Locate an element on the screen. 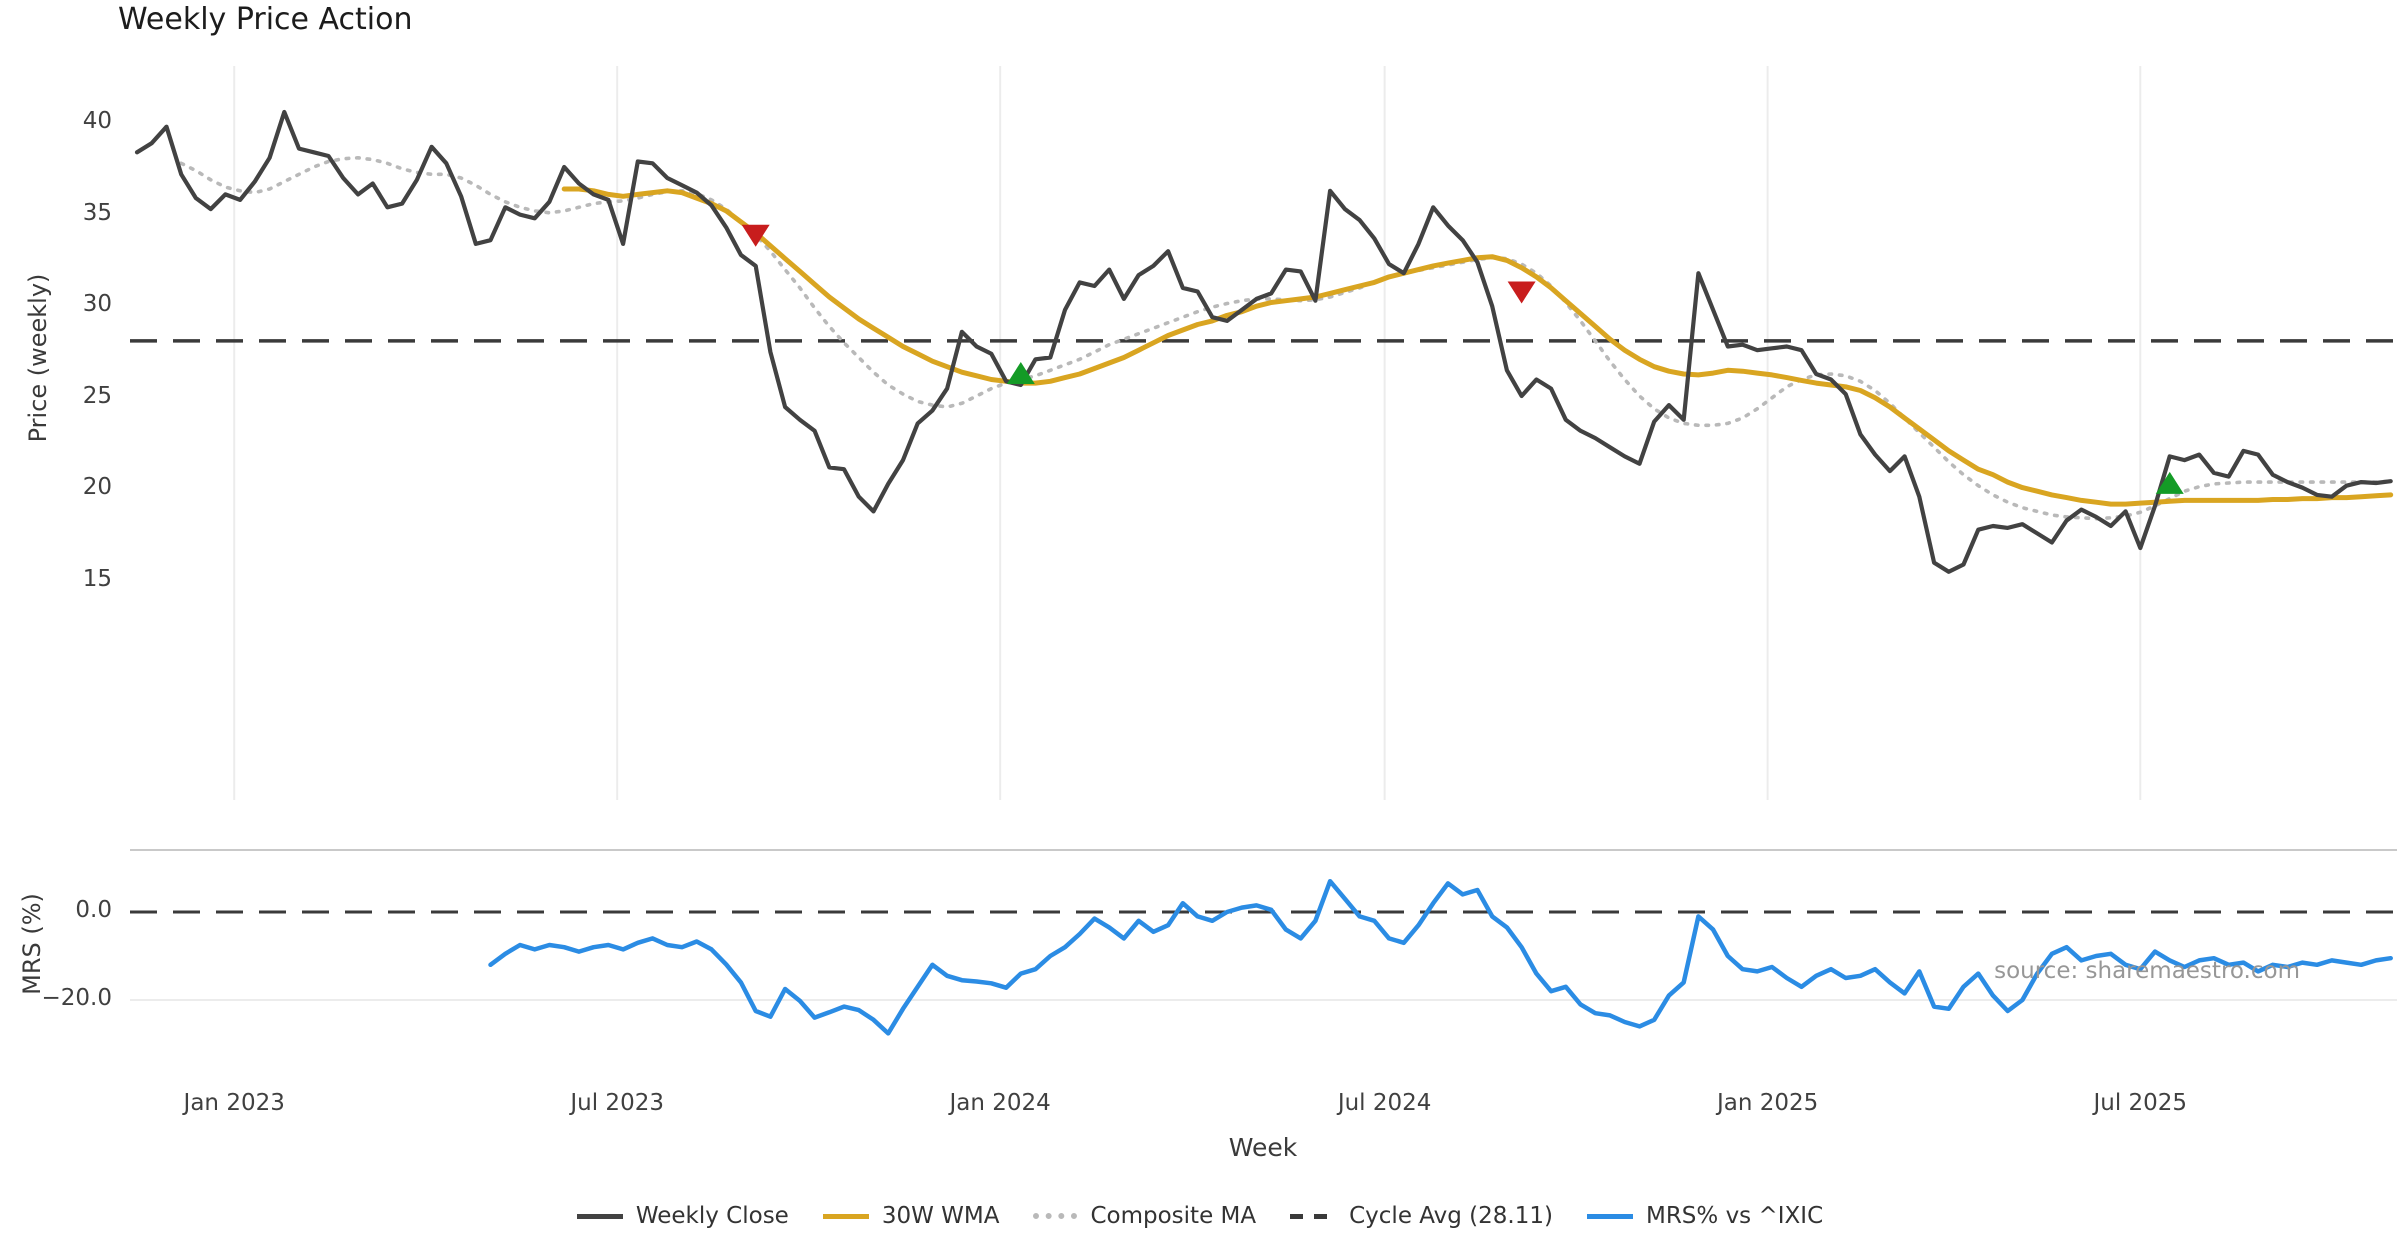 The image size is (2400, 1260). legend-item-weekly-close: Weekly Close is located at coordinates (682, 1216).